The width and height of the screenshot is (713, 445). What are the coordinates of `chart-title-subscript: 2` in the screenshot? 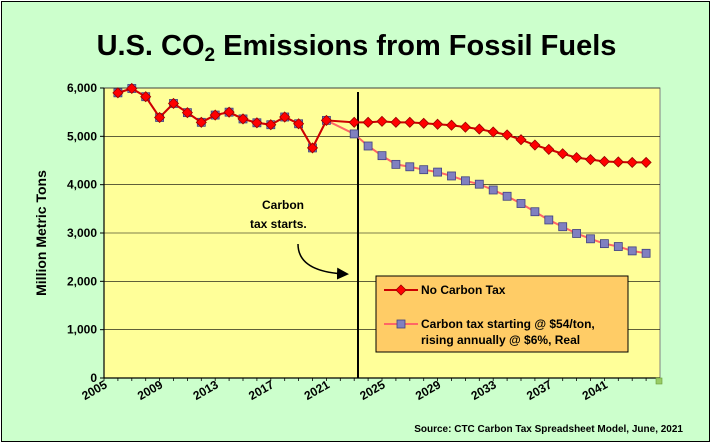 It's located at (210, 55).